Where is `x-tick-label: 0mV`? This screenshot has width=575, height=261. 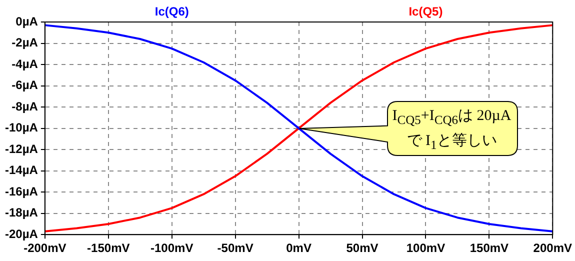 x-tick-label: 0mV is located at coordinates (299, 248).